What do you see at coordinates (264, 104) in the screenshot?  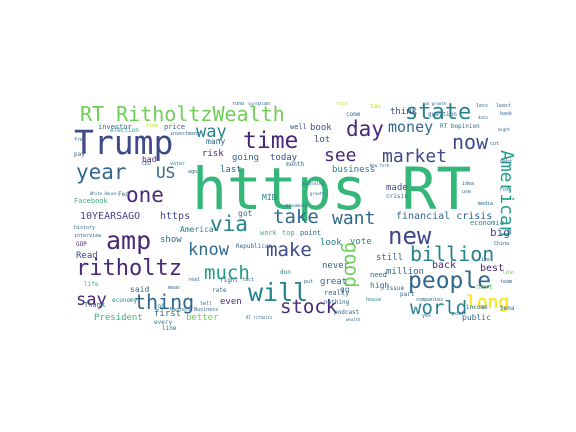 I see `word-plan: plan` at bounding box center [264, 104].